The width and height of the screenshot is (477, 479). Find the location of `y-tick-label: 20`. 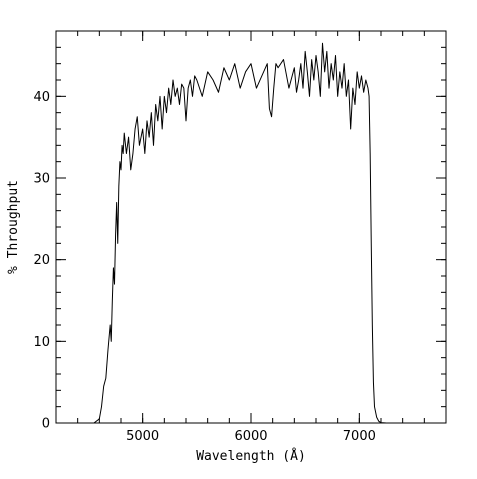

y-tick-label: 20 is located at coordinates (41, 260).